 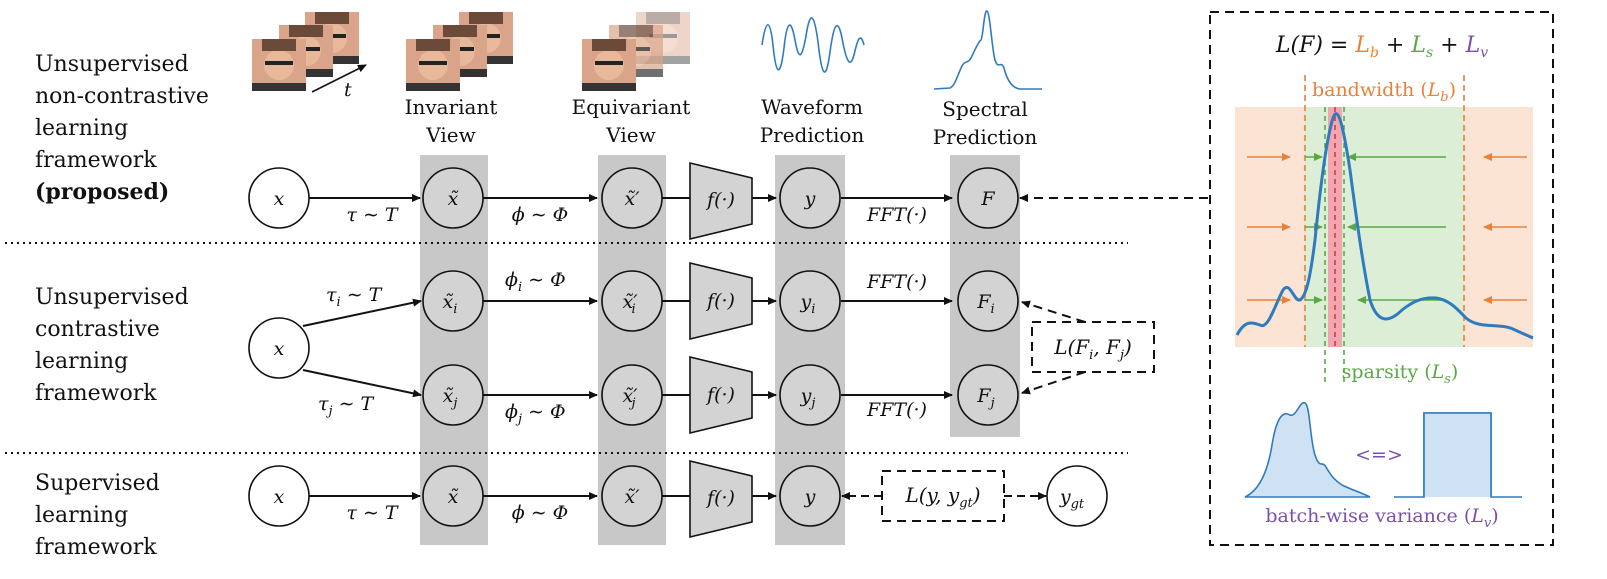 What do you see at coordinates (451, 121) in the screenshot?
I see `column-header-invariant: Invariant View` at bounding box center [451, 121].